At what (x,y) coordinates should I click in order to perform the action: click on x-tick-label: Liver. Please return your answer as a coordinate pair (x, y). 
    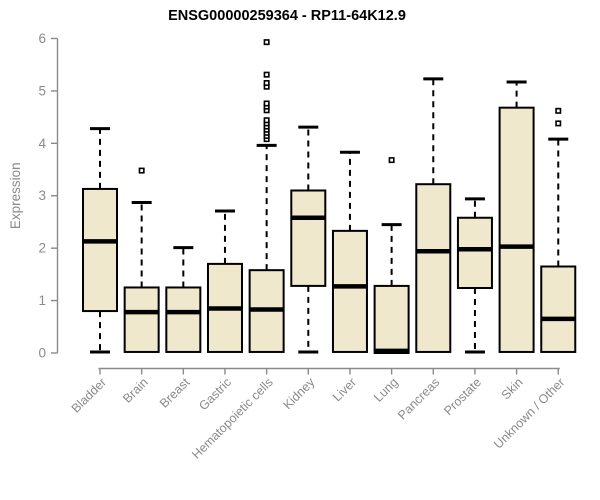
    Looking at the image, I should click on (344, 389).